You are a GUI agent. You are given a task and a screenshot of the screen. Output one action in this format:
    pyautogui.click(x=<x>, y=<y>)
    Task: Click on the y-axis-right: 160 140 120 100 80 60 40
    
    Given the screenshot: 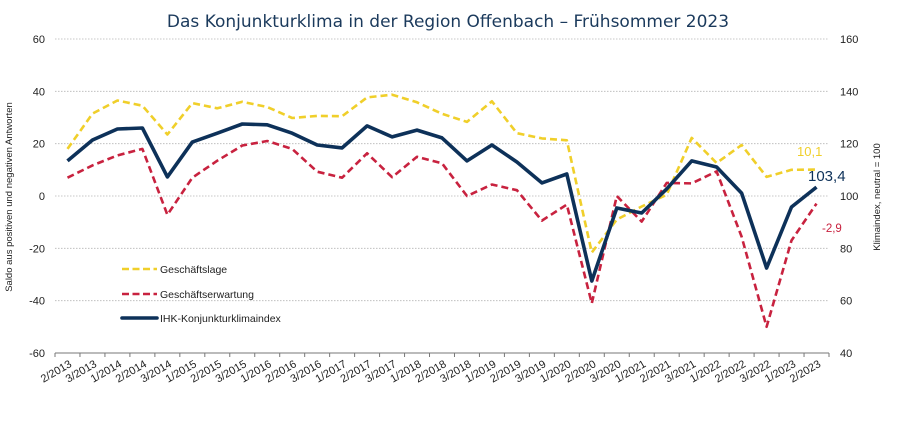 What is the action you would take?
    pyautogui.click(x=849, y=197)
    